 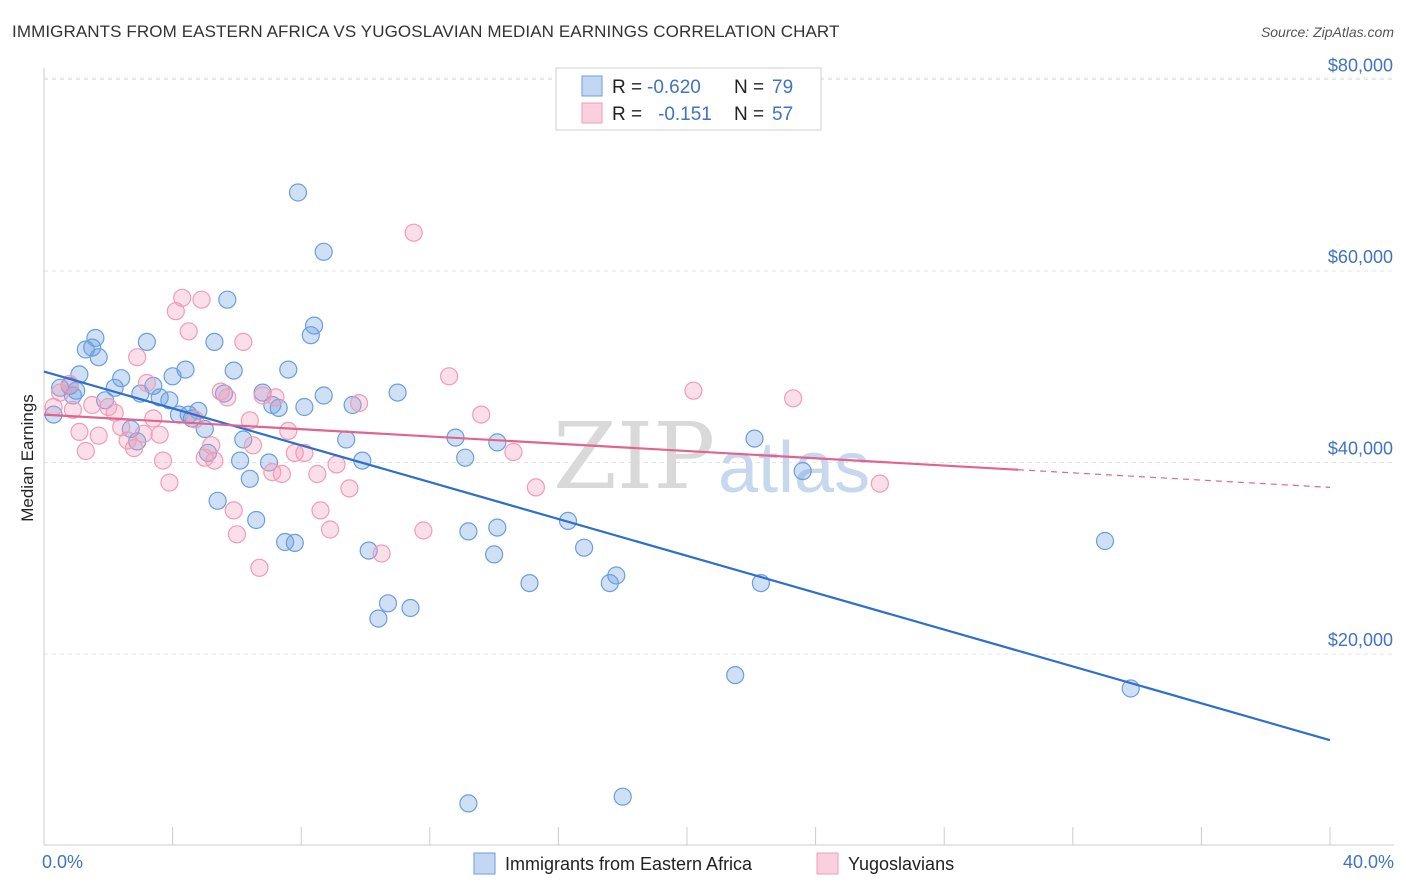 I want to click on series-legend-label-yugoslavians: Yugoslavians, so click(x=901, y=864).